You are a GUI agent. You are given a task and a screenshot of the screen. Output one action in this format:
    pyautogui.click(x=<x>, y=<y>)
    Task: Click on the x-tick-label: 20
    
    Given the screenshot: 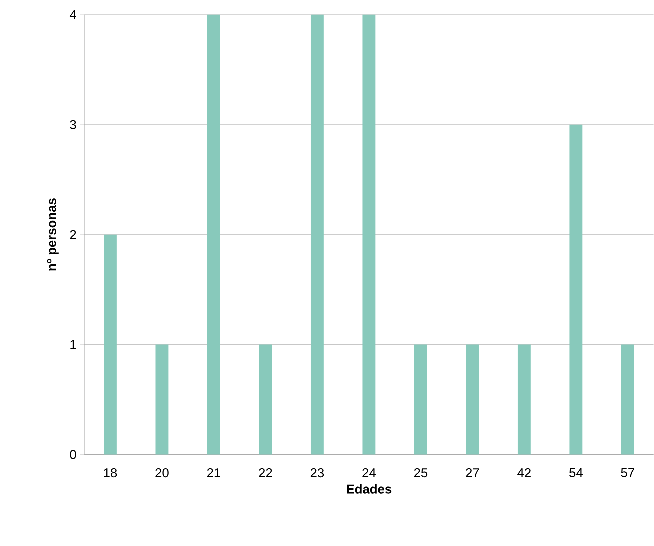 What is the action you would take?
    pyautogui.click(x=162, y=473)
    